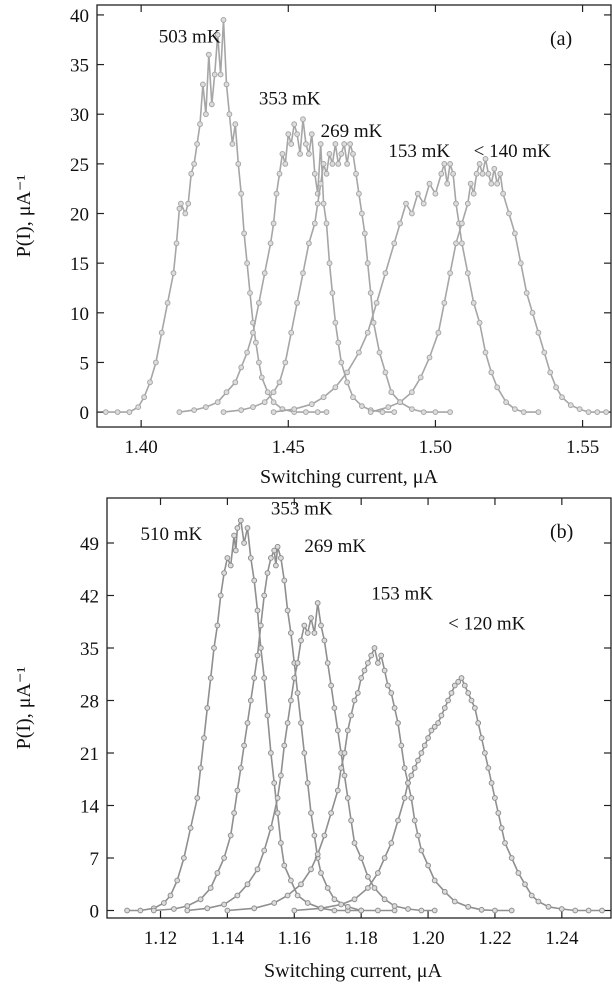 This screenshot has height=991, width=612. Describe the element at coordinates (85, 363) in the screenshot. I see `y-tick-label: 5` at that location.